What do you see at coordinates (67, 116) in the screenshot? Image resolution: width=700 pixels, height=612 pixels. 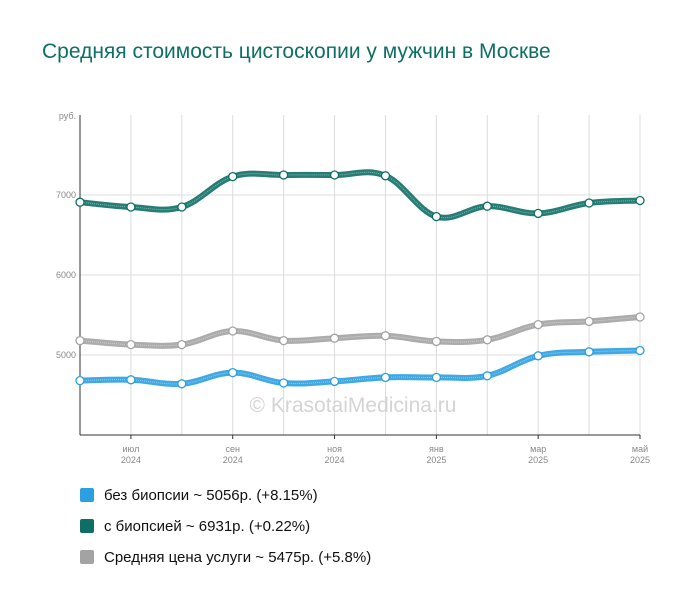 I see `y-axis-unit-label: руб.` at bounding box center [67, 116].